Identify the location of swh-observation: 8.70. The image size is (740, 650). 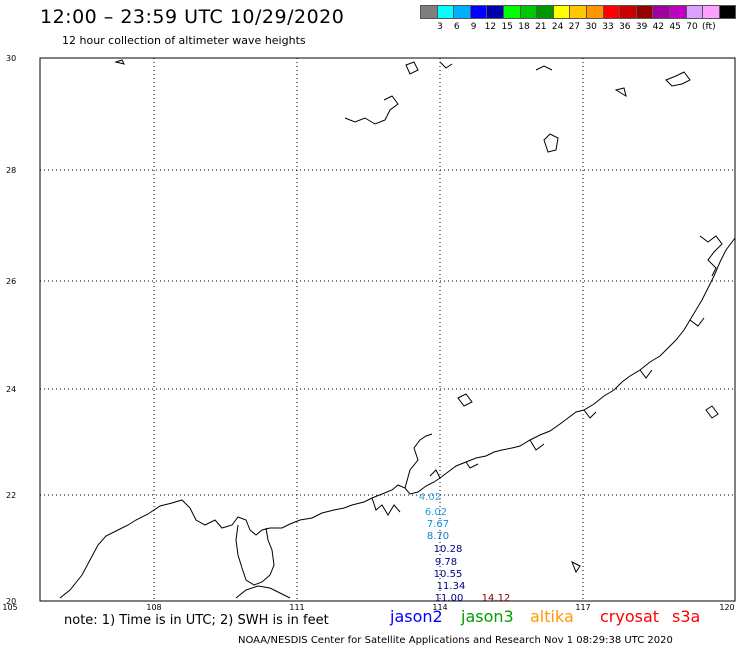
(438, 536).